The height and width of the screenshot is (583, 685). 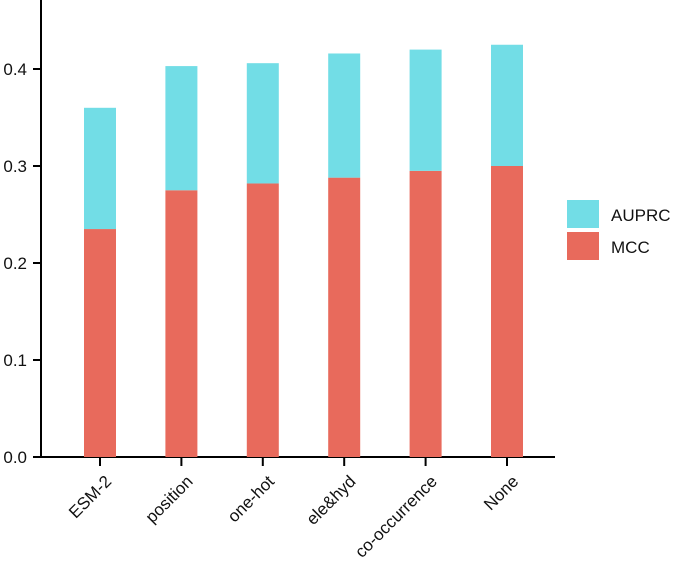 I want to click on y-ticks: 0.0 0.1 0.2 0.3 0.4, so click(x=22, y=263).